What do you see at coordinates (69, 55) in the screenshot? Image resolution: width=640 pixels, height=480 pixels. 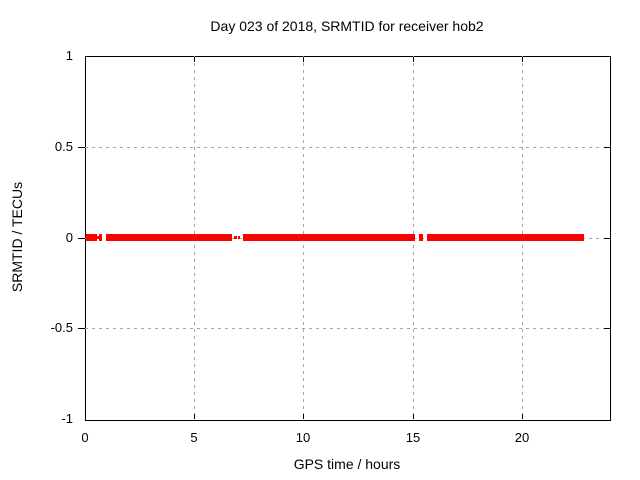 I see `y-tick-label-1: 1` at bounding box center [69, 55].